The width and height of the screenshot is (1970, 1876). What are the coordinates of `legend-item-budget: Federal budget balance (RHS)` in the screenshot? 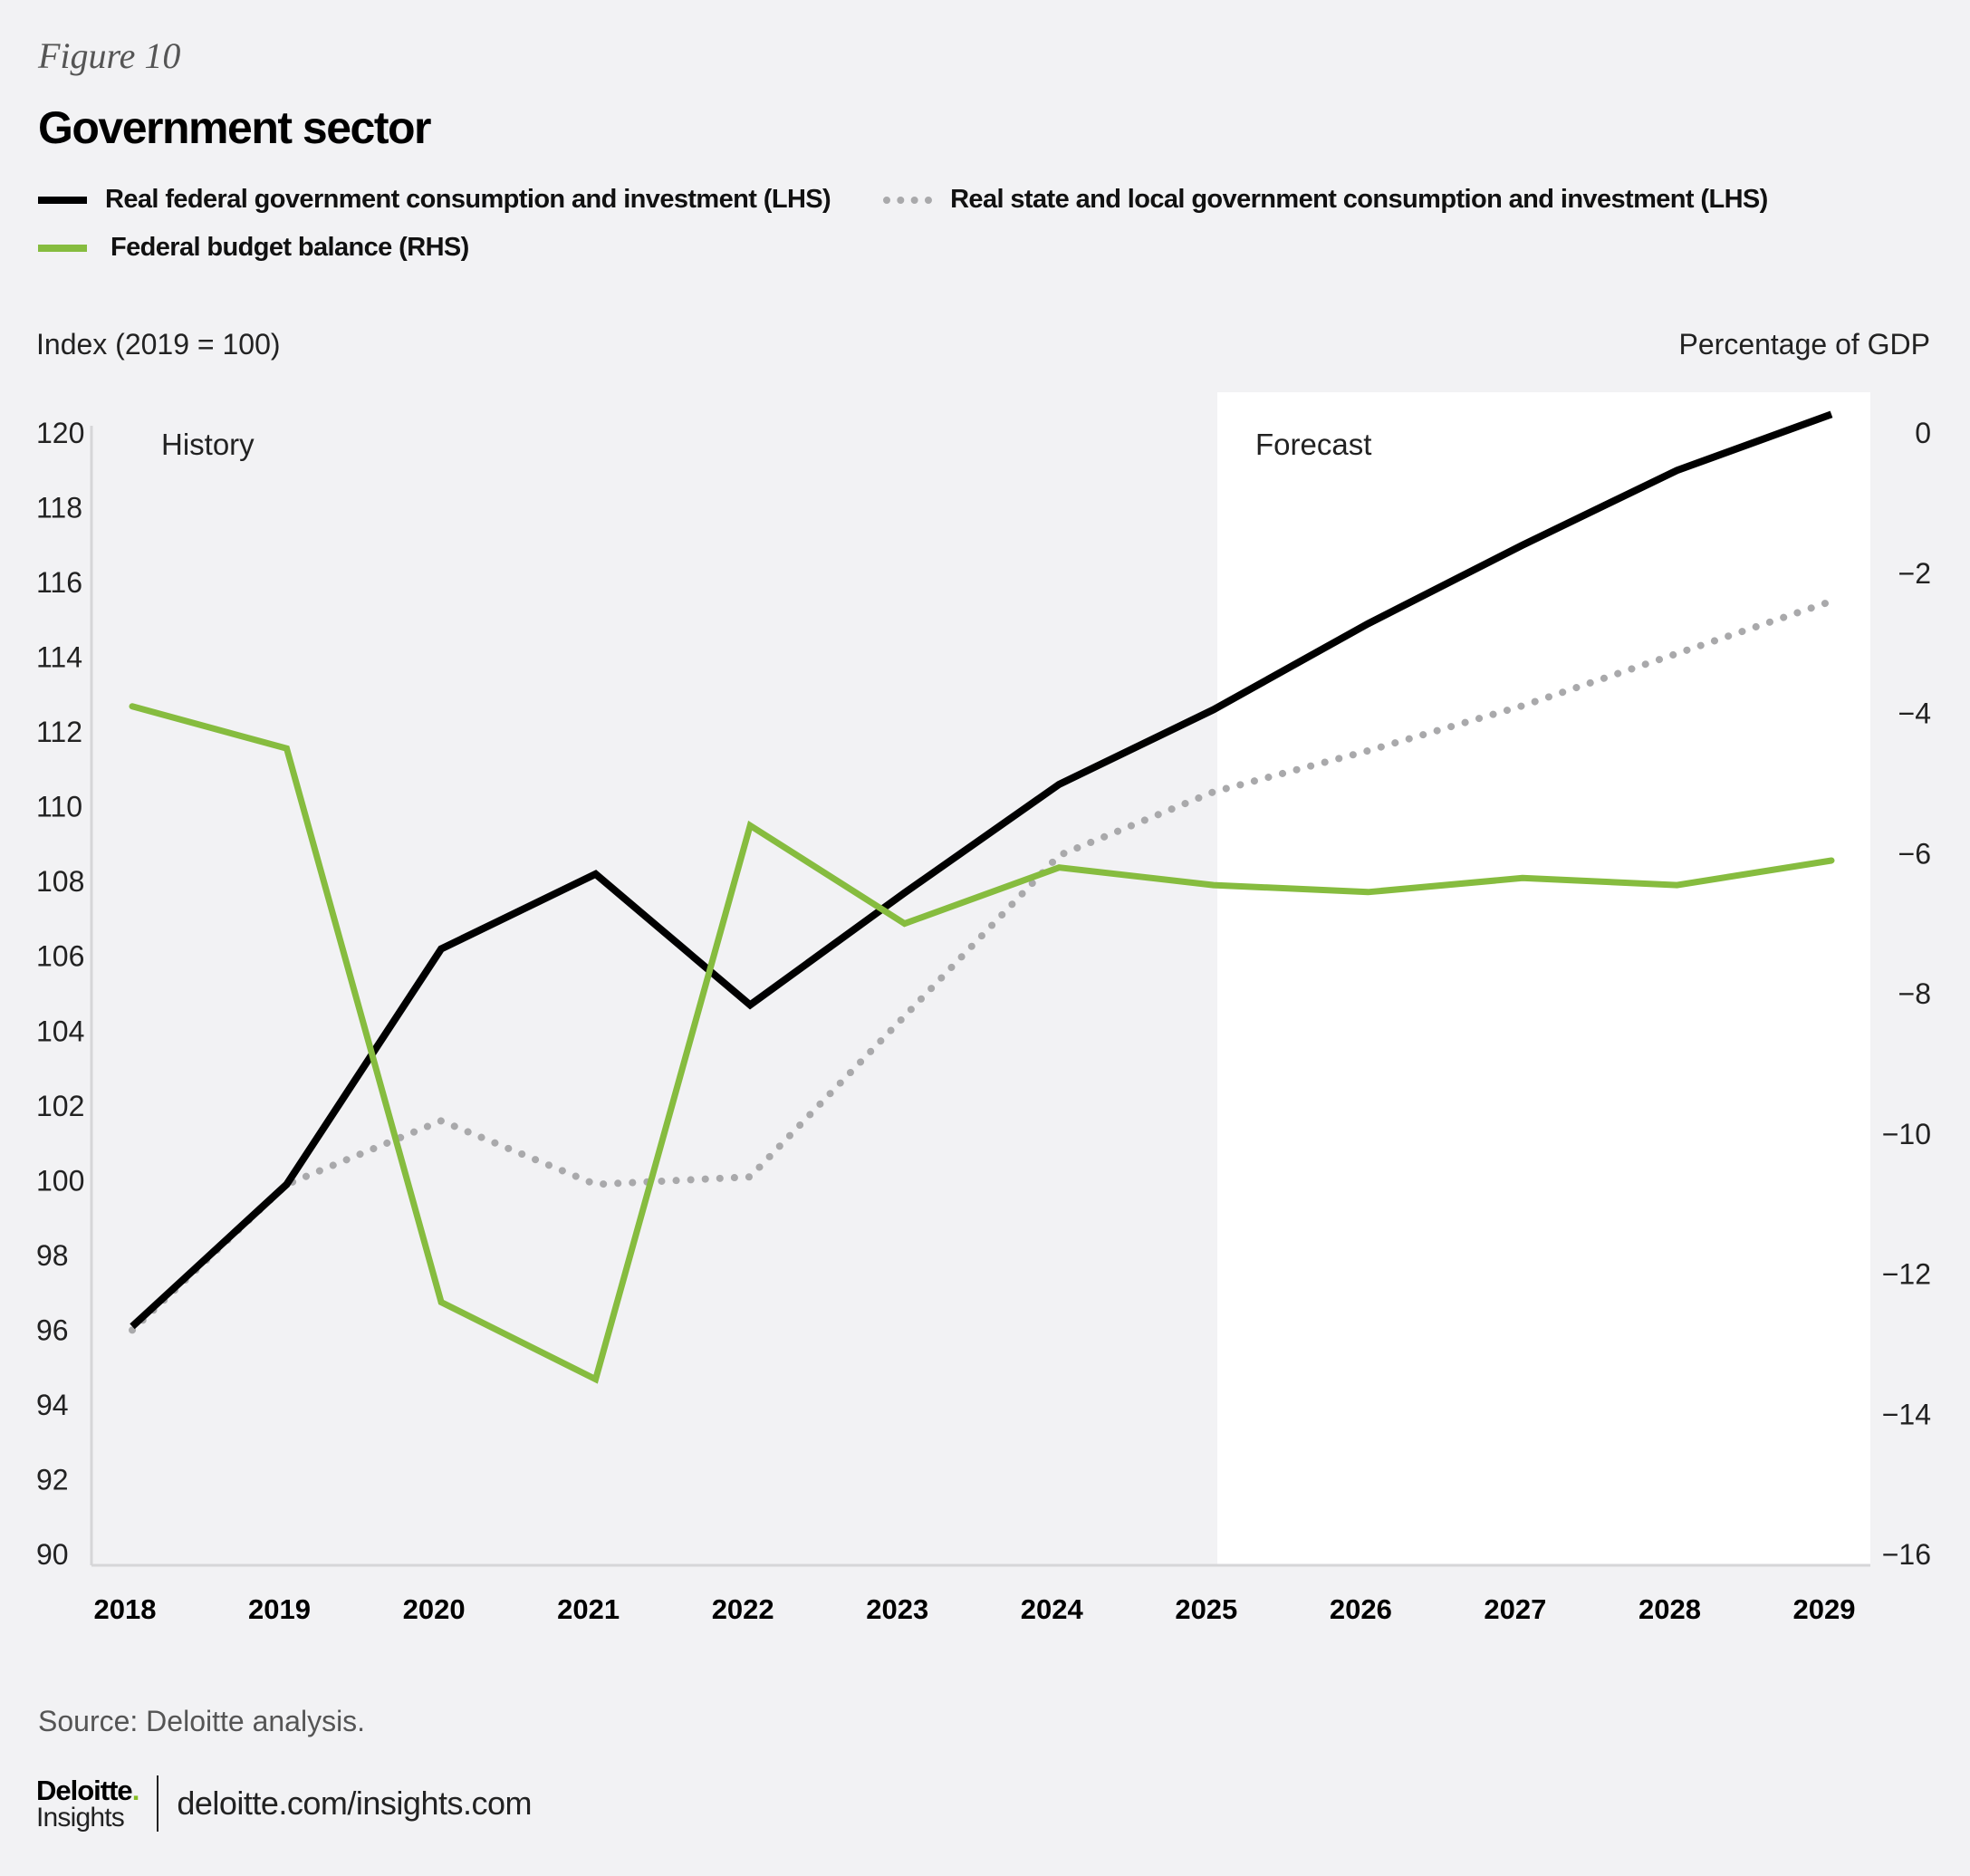 It's located at (253, 248).